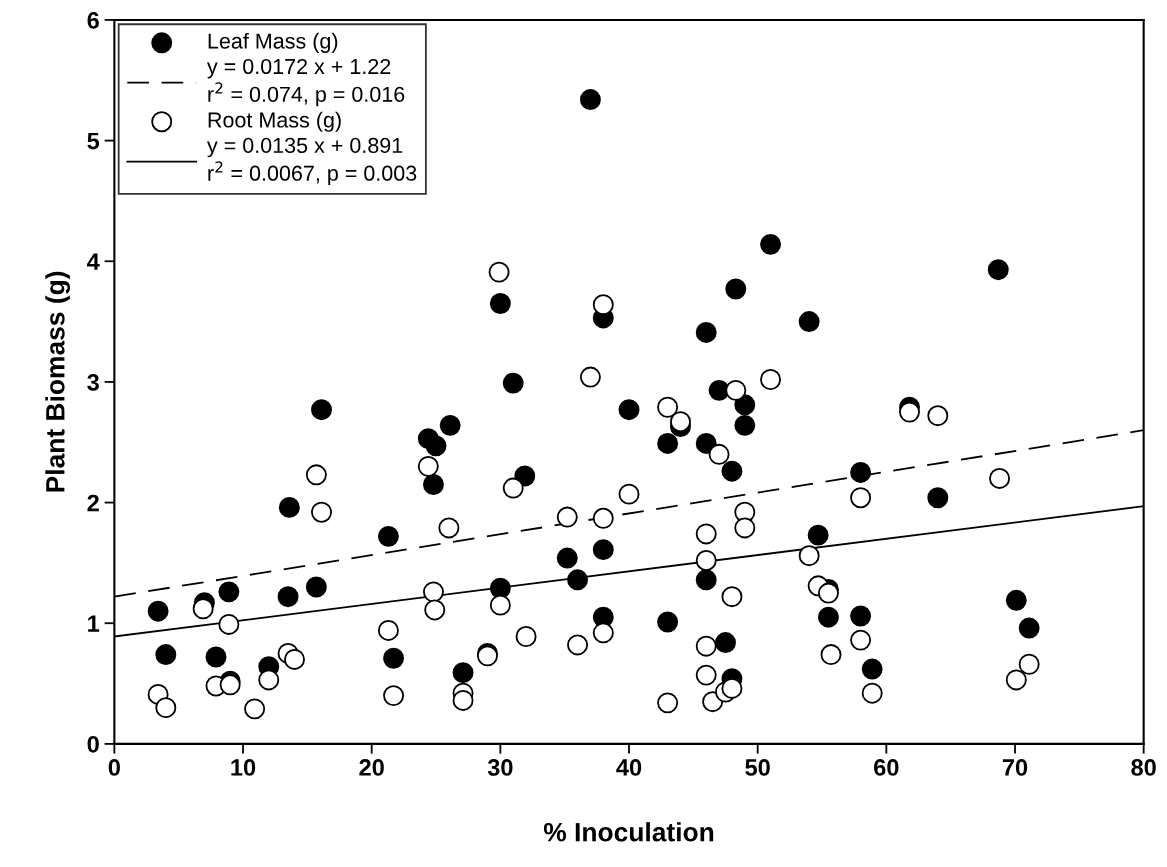  What do you see at coordinates (757, 767) in the screenshot?
I see `x-tick-label: 50` at bounding box center [757, 767].